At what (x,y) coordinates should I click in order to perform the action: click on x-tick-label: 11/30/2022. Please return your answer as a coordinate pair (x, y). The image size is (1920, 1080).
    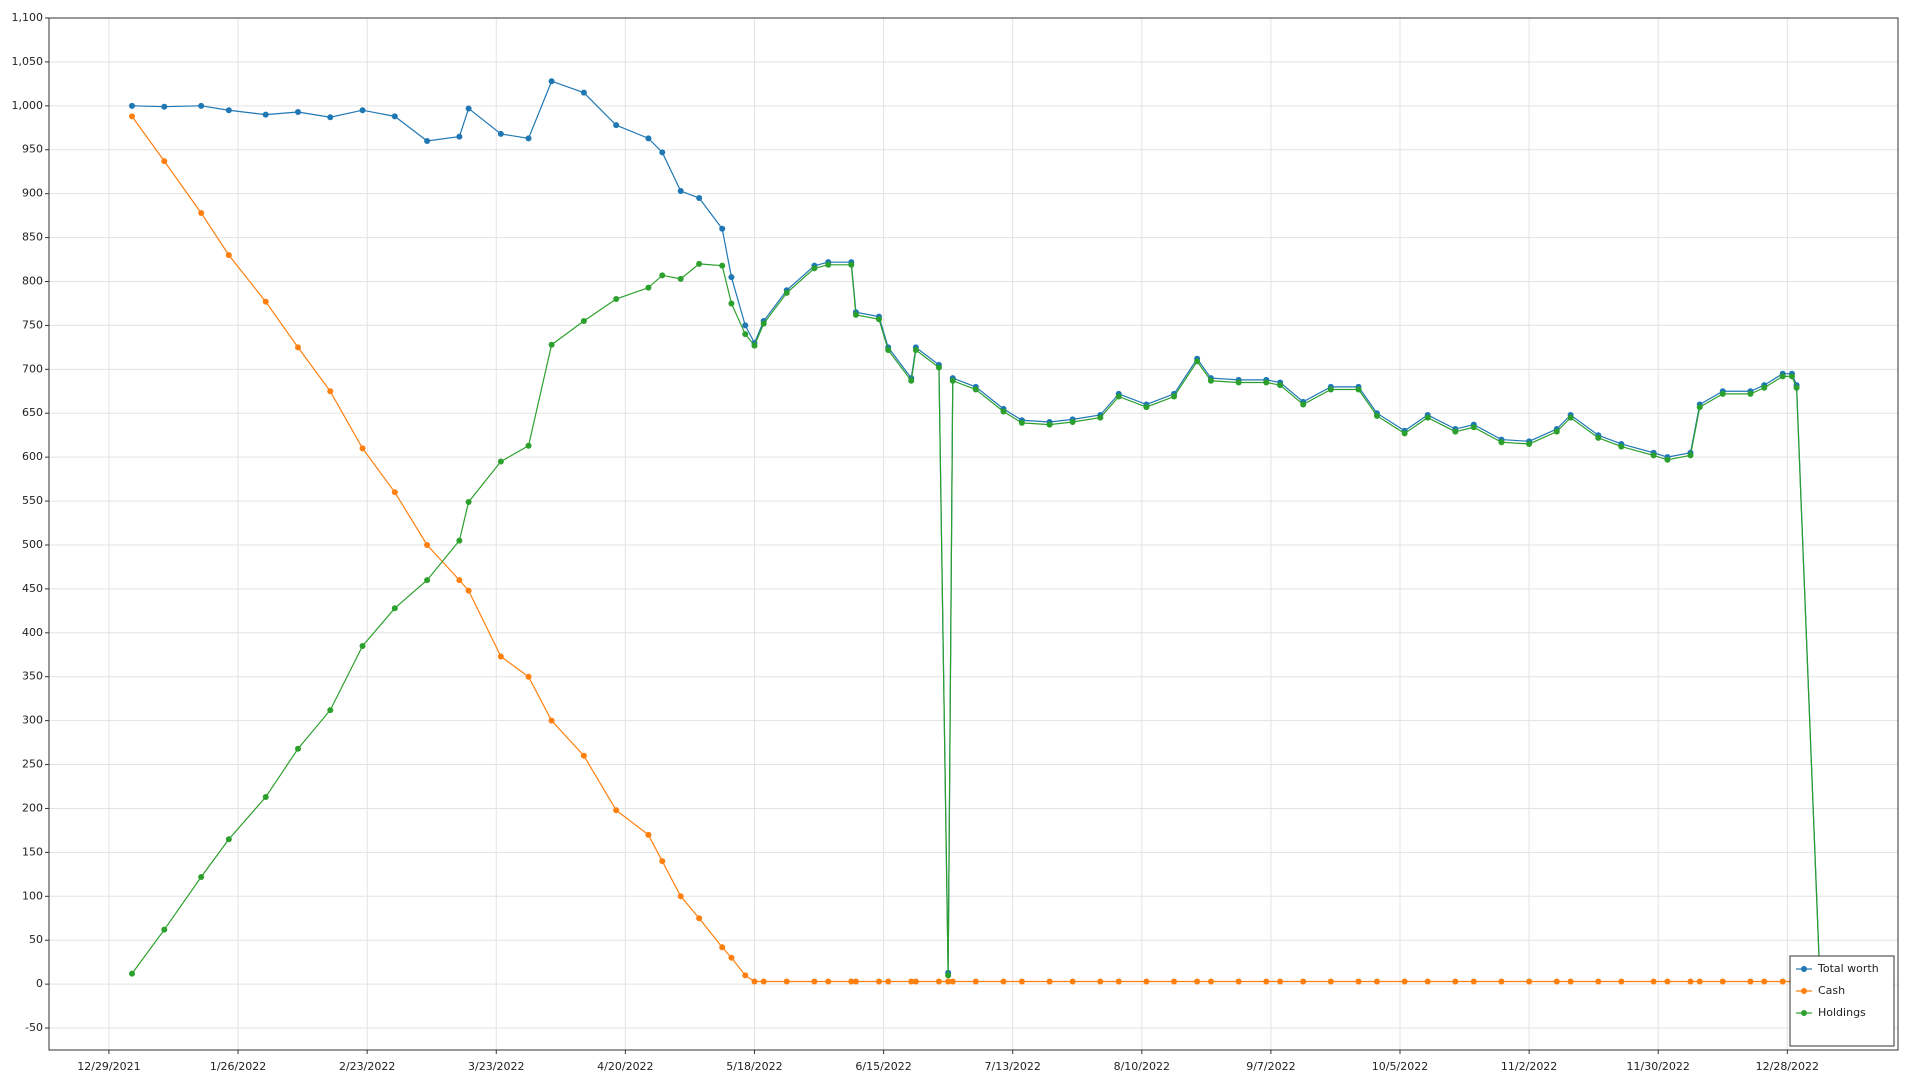
    Looking at the image, I should click on (1658, 1066).